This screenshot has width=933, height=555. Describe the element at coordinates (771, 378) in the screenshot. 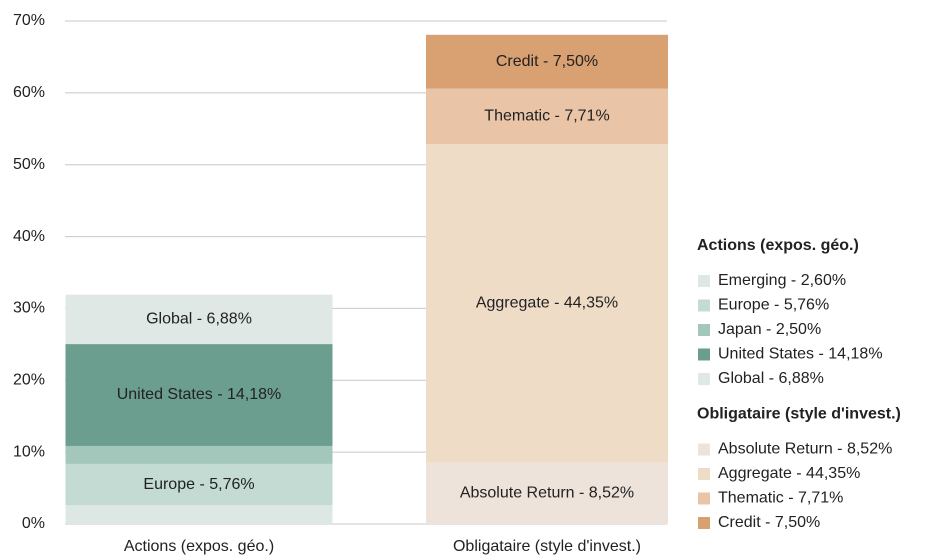

I see `legend-label: Global - 6,88%` at that location.